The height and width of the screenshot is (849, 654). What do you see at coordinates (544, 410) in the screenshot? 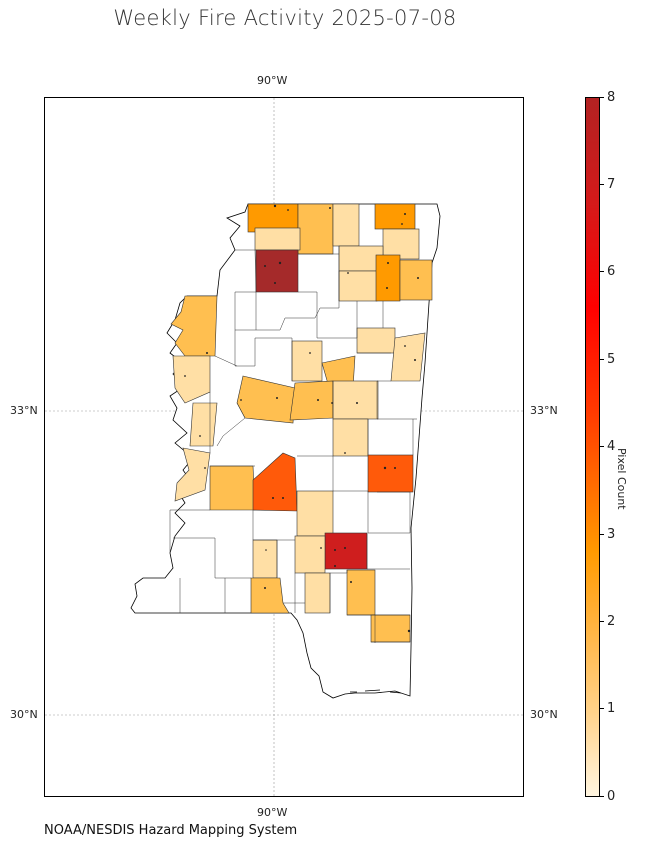
I see `lat-label-33-right: 33°N` at bounding box center [544, 410].